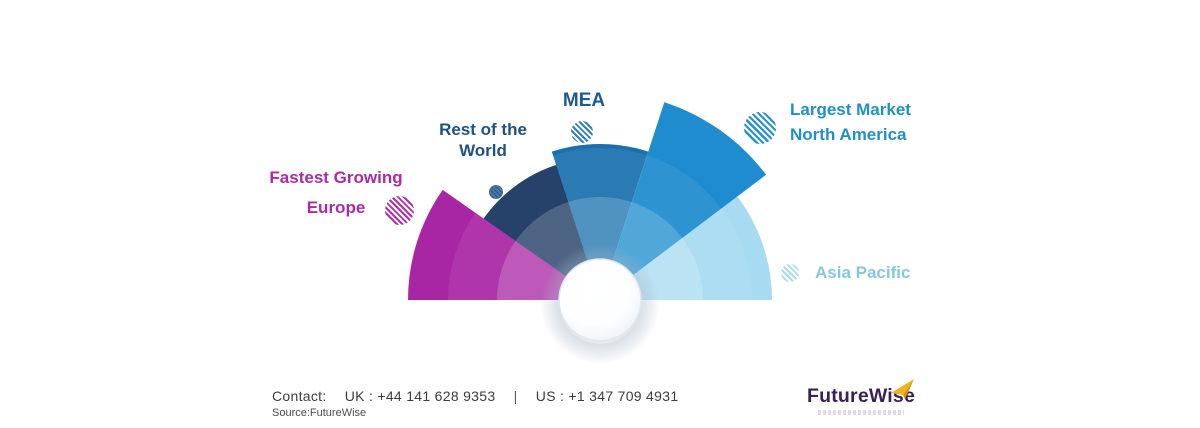  I want to click on logo-tagline, so click(861, 412).